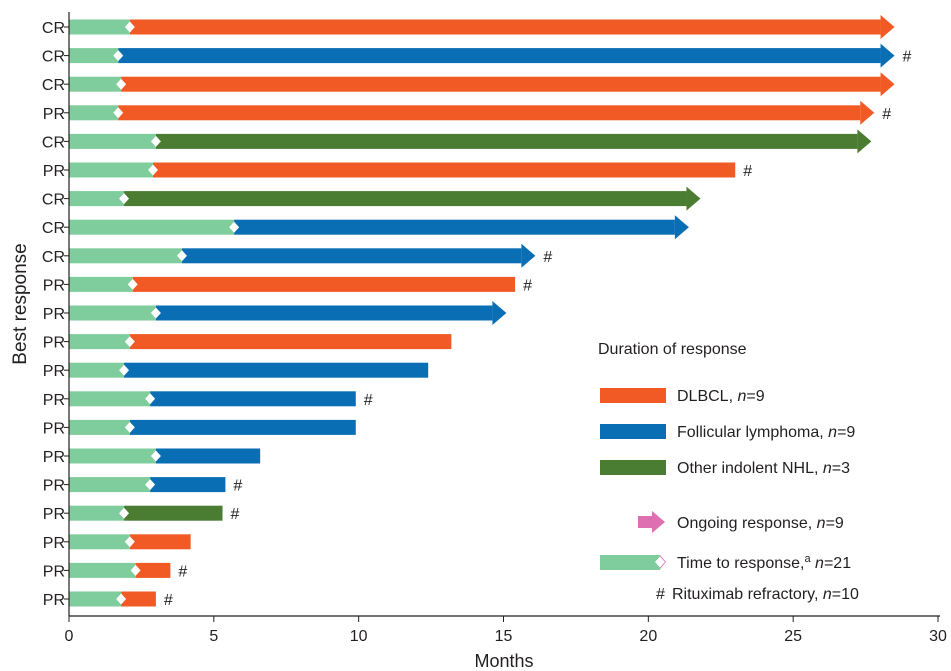 The image size is (951, 671). I want to click on x-tick-label: 10, so click(359, 636).